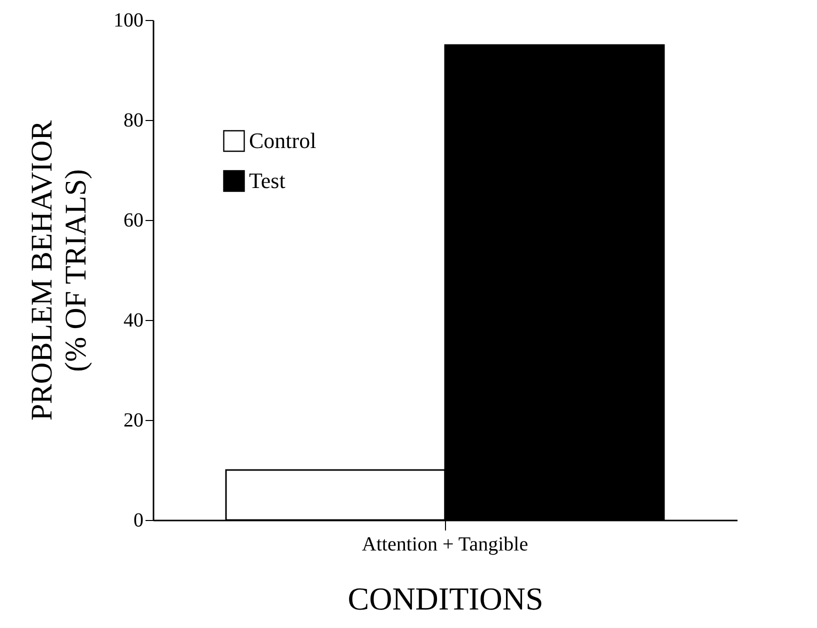  I want to click on legend-label: Test, so click(267, 180).